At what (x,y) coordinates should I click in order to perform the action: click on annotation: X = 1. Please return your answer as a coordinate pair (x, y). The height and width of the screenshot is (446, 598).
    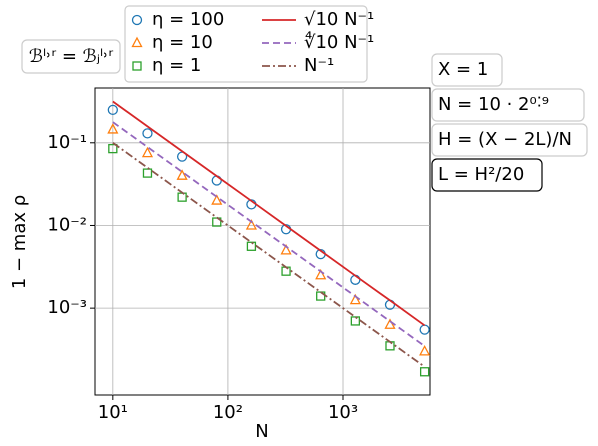
    Looking at the image, I should click on (463, 69).